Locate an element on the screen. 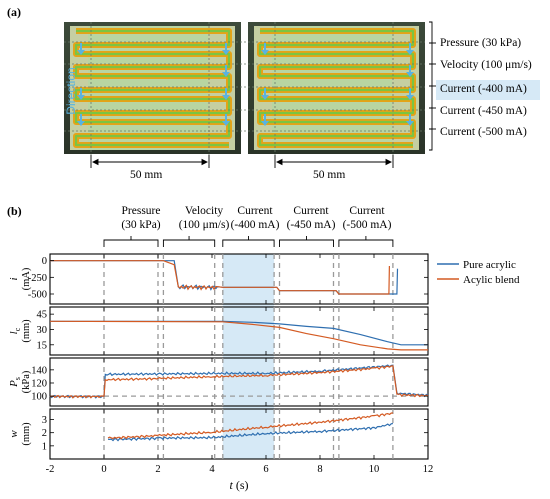 This screenshot has width=550, height=499. phase-pressure-line2: (30 kPa) is located at coordinates (141, 225).